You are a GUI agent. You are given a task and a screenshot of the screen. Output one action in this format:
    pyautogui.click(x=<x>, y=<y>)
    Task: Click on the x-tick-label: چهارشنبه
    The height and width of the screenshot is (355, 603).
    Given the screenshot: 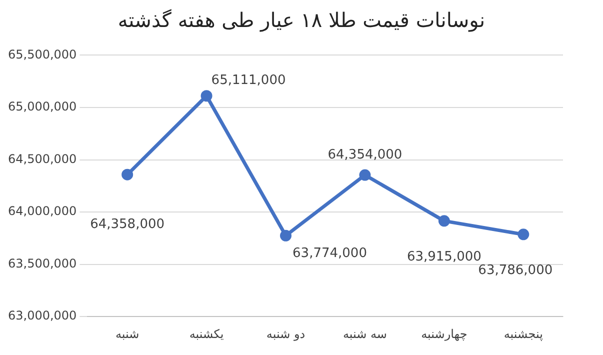 What is the action you would take?
    pyautogui.click(x=444, y=333)
    